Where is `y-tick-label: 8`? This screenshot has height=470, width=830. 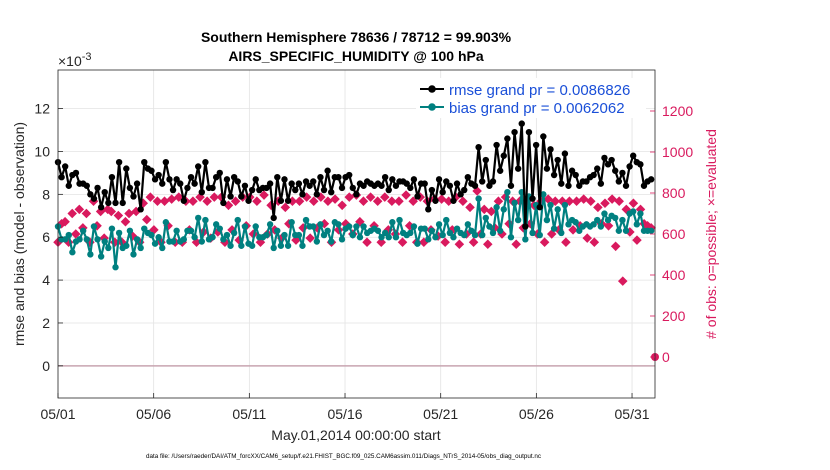 y-tick-label: 8 is located at coordinates (46, 194).